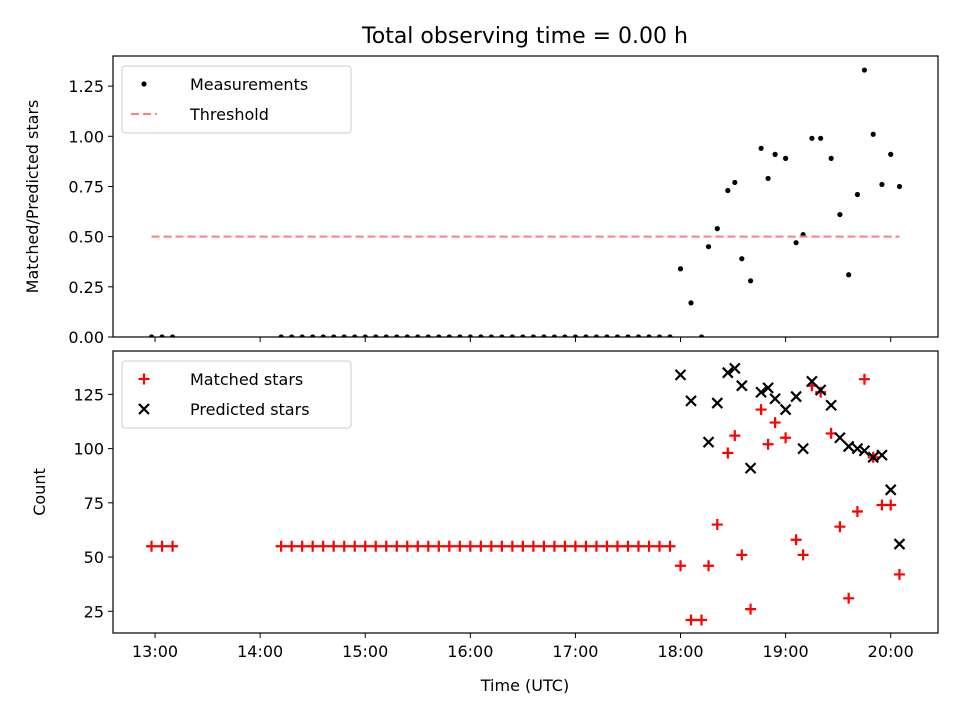 The width and height of the screenshot is (960, 720). I want to click on legend-label: Matched stars, so click(246, 379).